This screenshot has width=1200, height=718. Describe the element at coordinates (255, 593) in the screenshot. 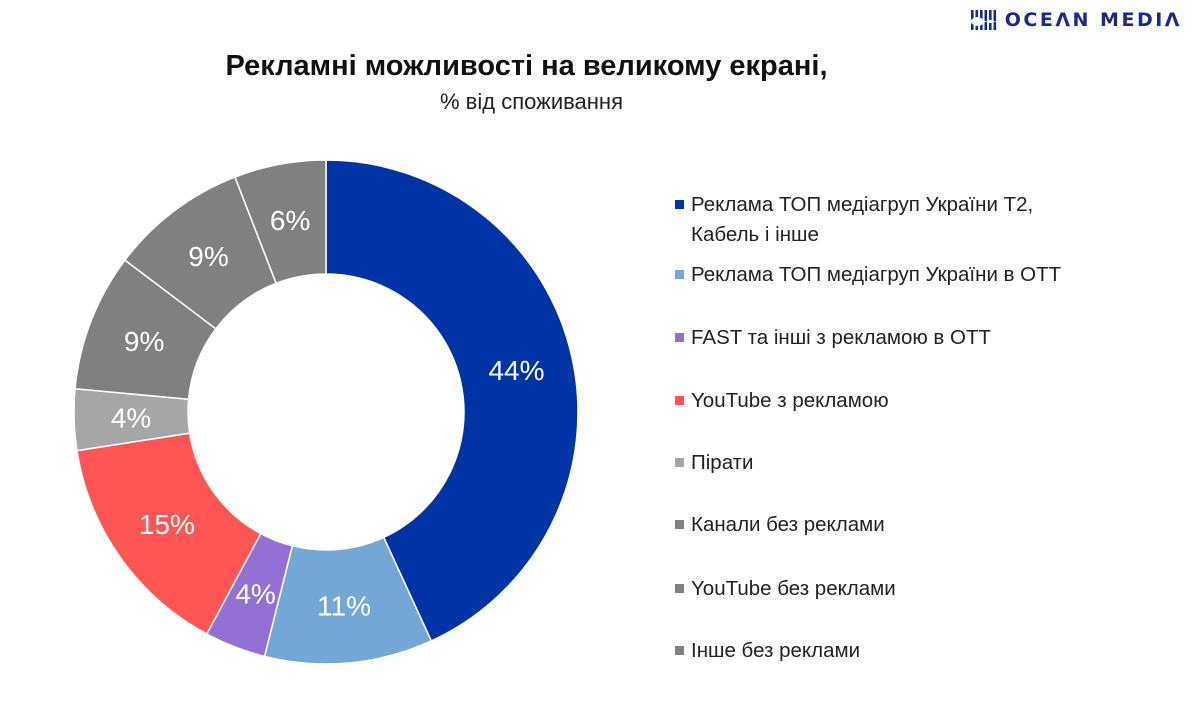

I see `slice-label-2: 4%` at that location.